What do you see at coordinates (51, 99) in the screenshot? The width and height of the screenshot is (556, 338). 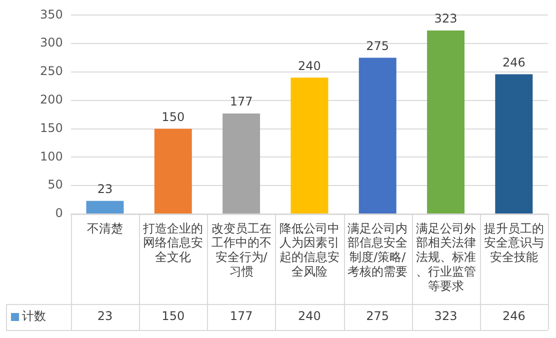 I see `y-tick-label: 200` at bounding box center [51, 99].